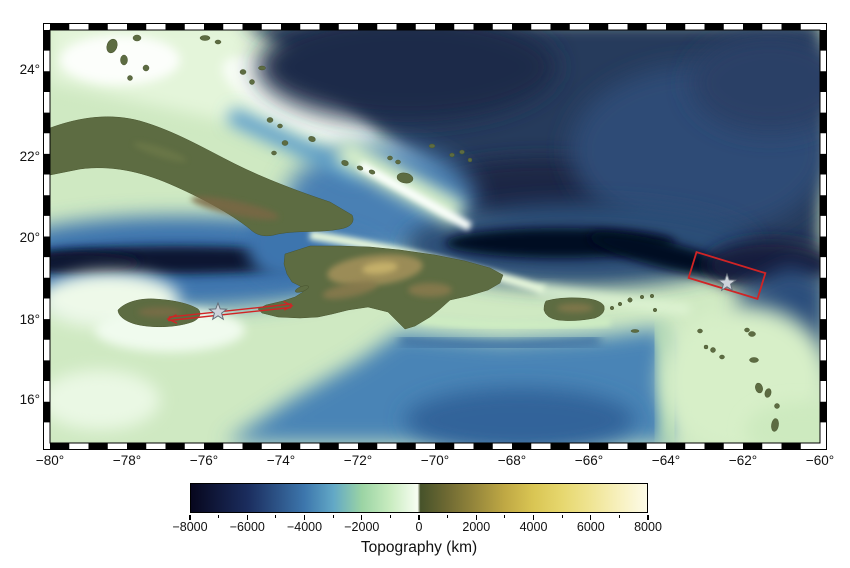 The height and width of the screenshot is (568, 850). Describe the element at coordinates (29, 237) in the screenshot. I see `lat-tick-label: 20°` at that location.